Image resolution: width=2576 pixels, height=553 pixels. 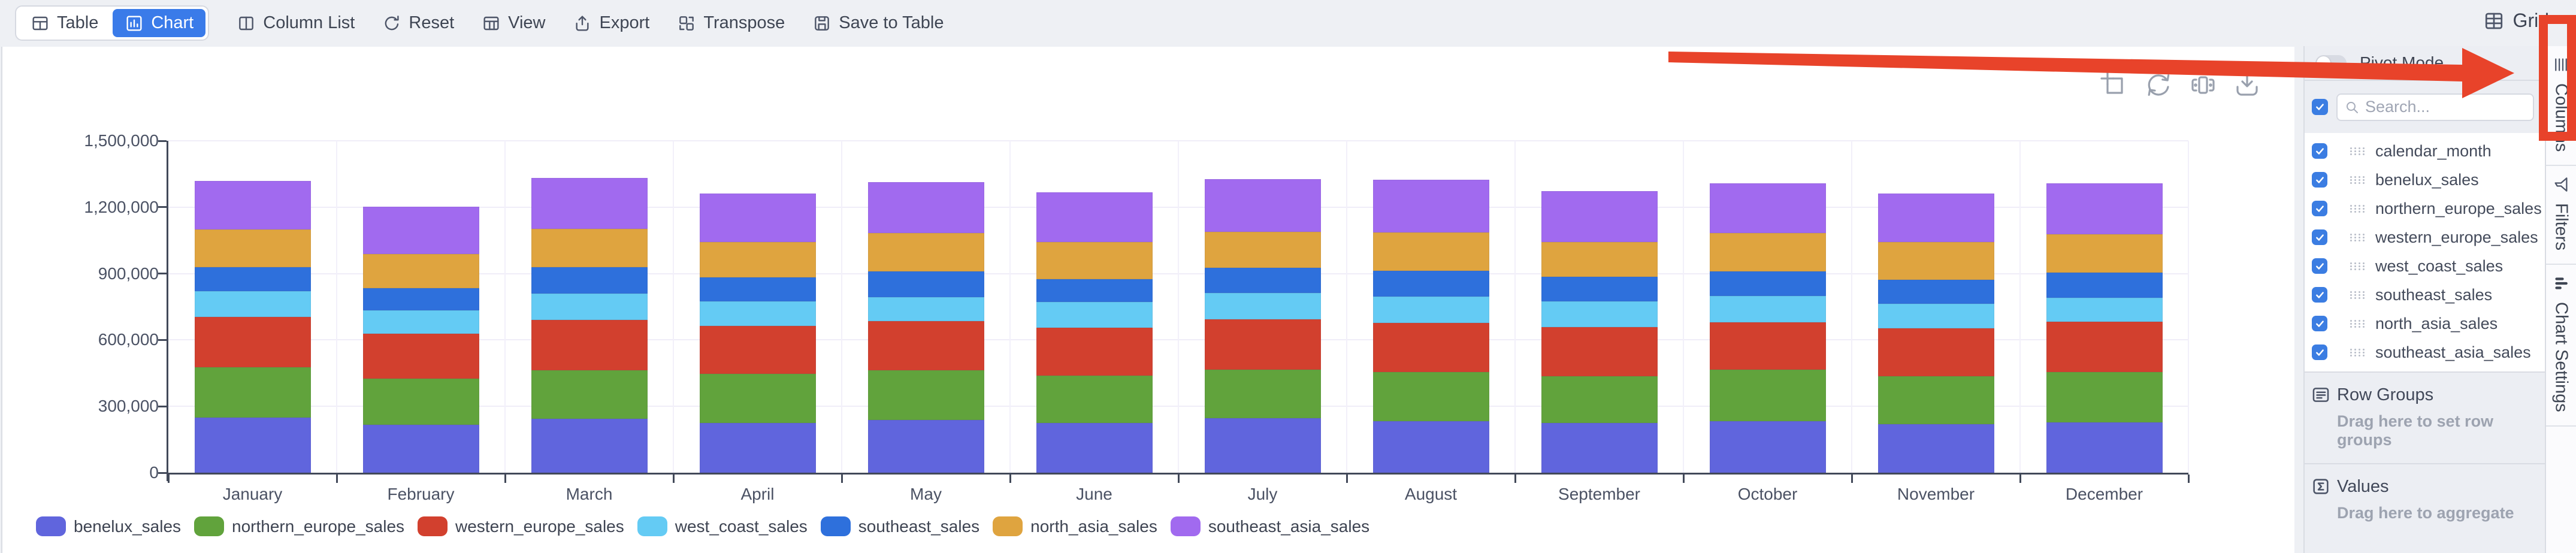 What do you see at coordinates (539, 526) in the screenshot?
I see `legend-label: western_europe_sales` at bounding box center [539, 526].